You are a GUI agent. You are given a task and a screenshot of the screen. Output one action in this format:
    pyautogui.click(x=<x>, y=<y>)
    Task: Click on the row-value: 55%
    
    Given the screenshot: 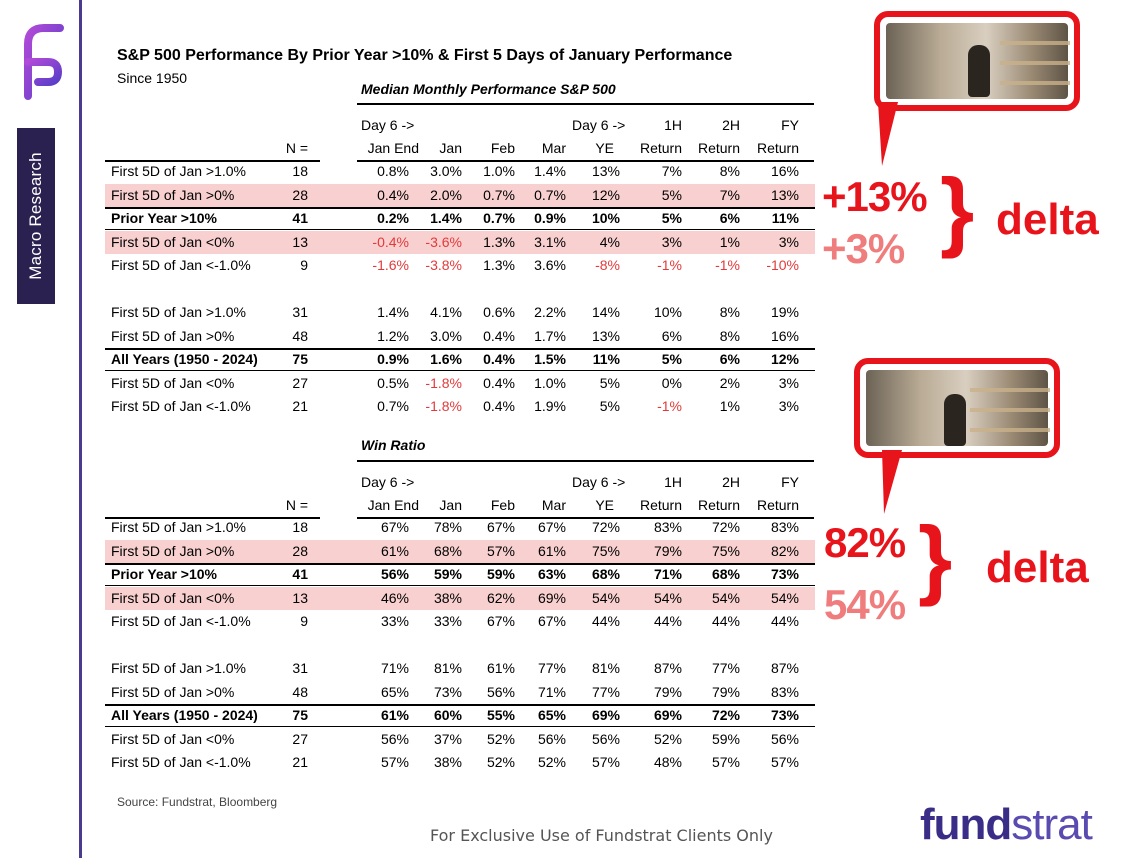 What is the action you would take?
    pyautogui.click(x=500, y=715)
    